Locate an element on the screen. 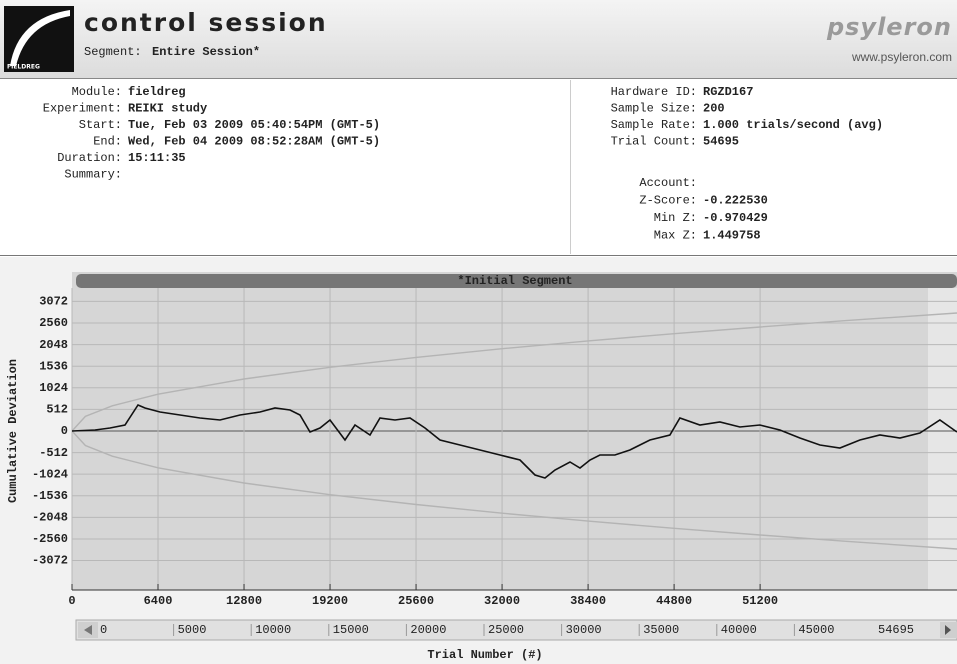 This screenshot has height=664, width=957. scroll-label: 45000 is located at coordinates (816, 630).